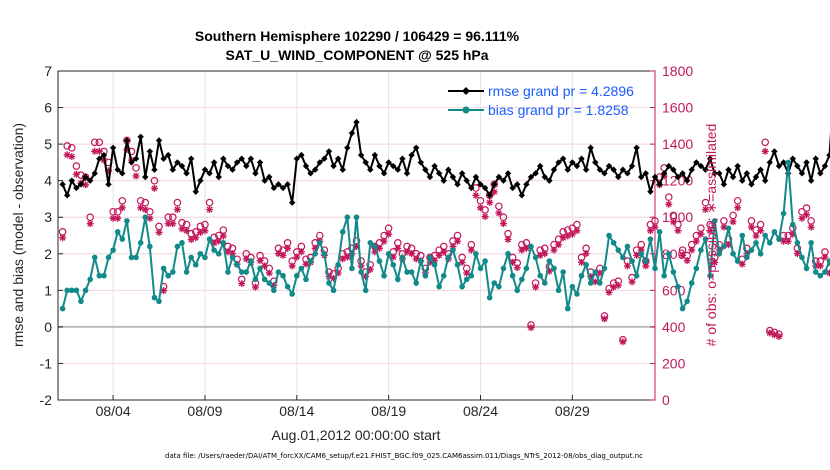 This screenshot has height=470, width=830. Describe the element at coordinates (466, 110) in the screenshot. I see `legend-bias-marker` at that location.